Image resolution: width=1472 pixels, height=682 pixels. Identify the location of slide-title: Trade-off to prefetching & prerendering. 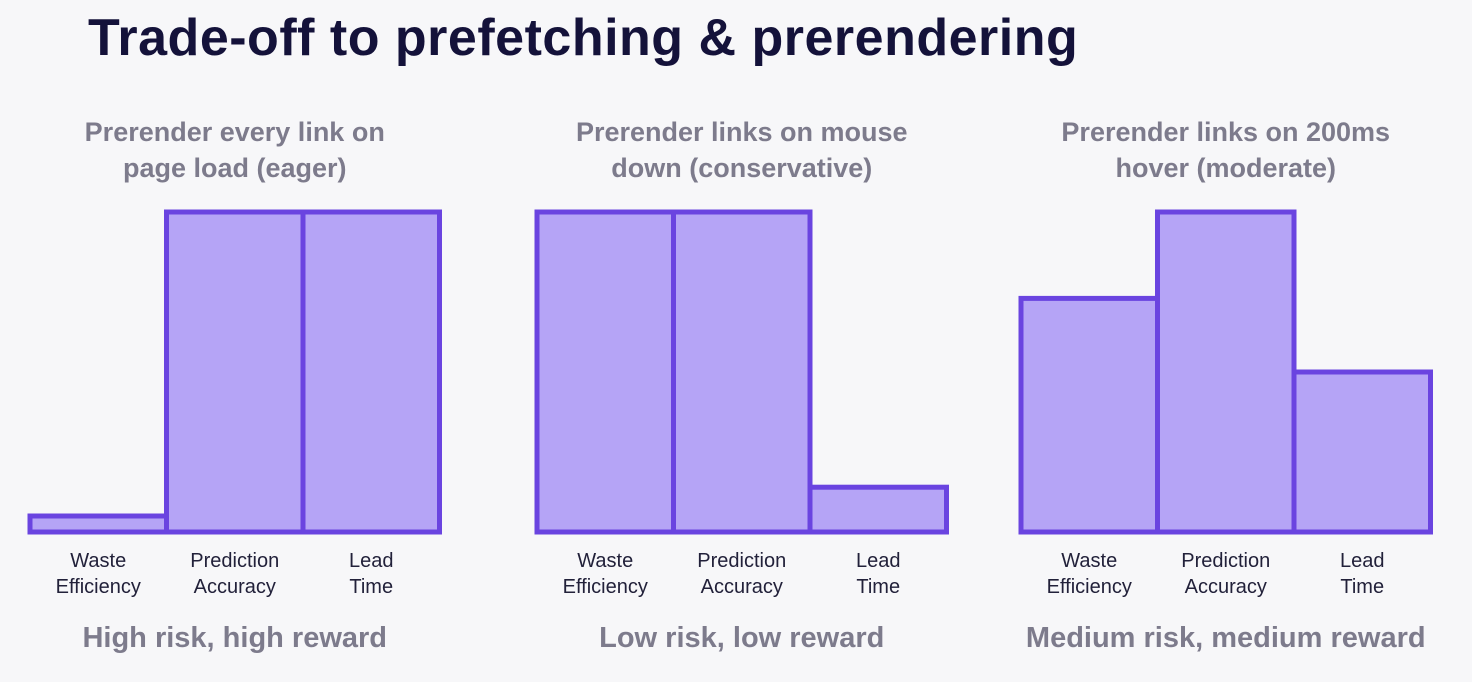
(583, 38).